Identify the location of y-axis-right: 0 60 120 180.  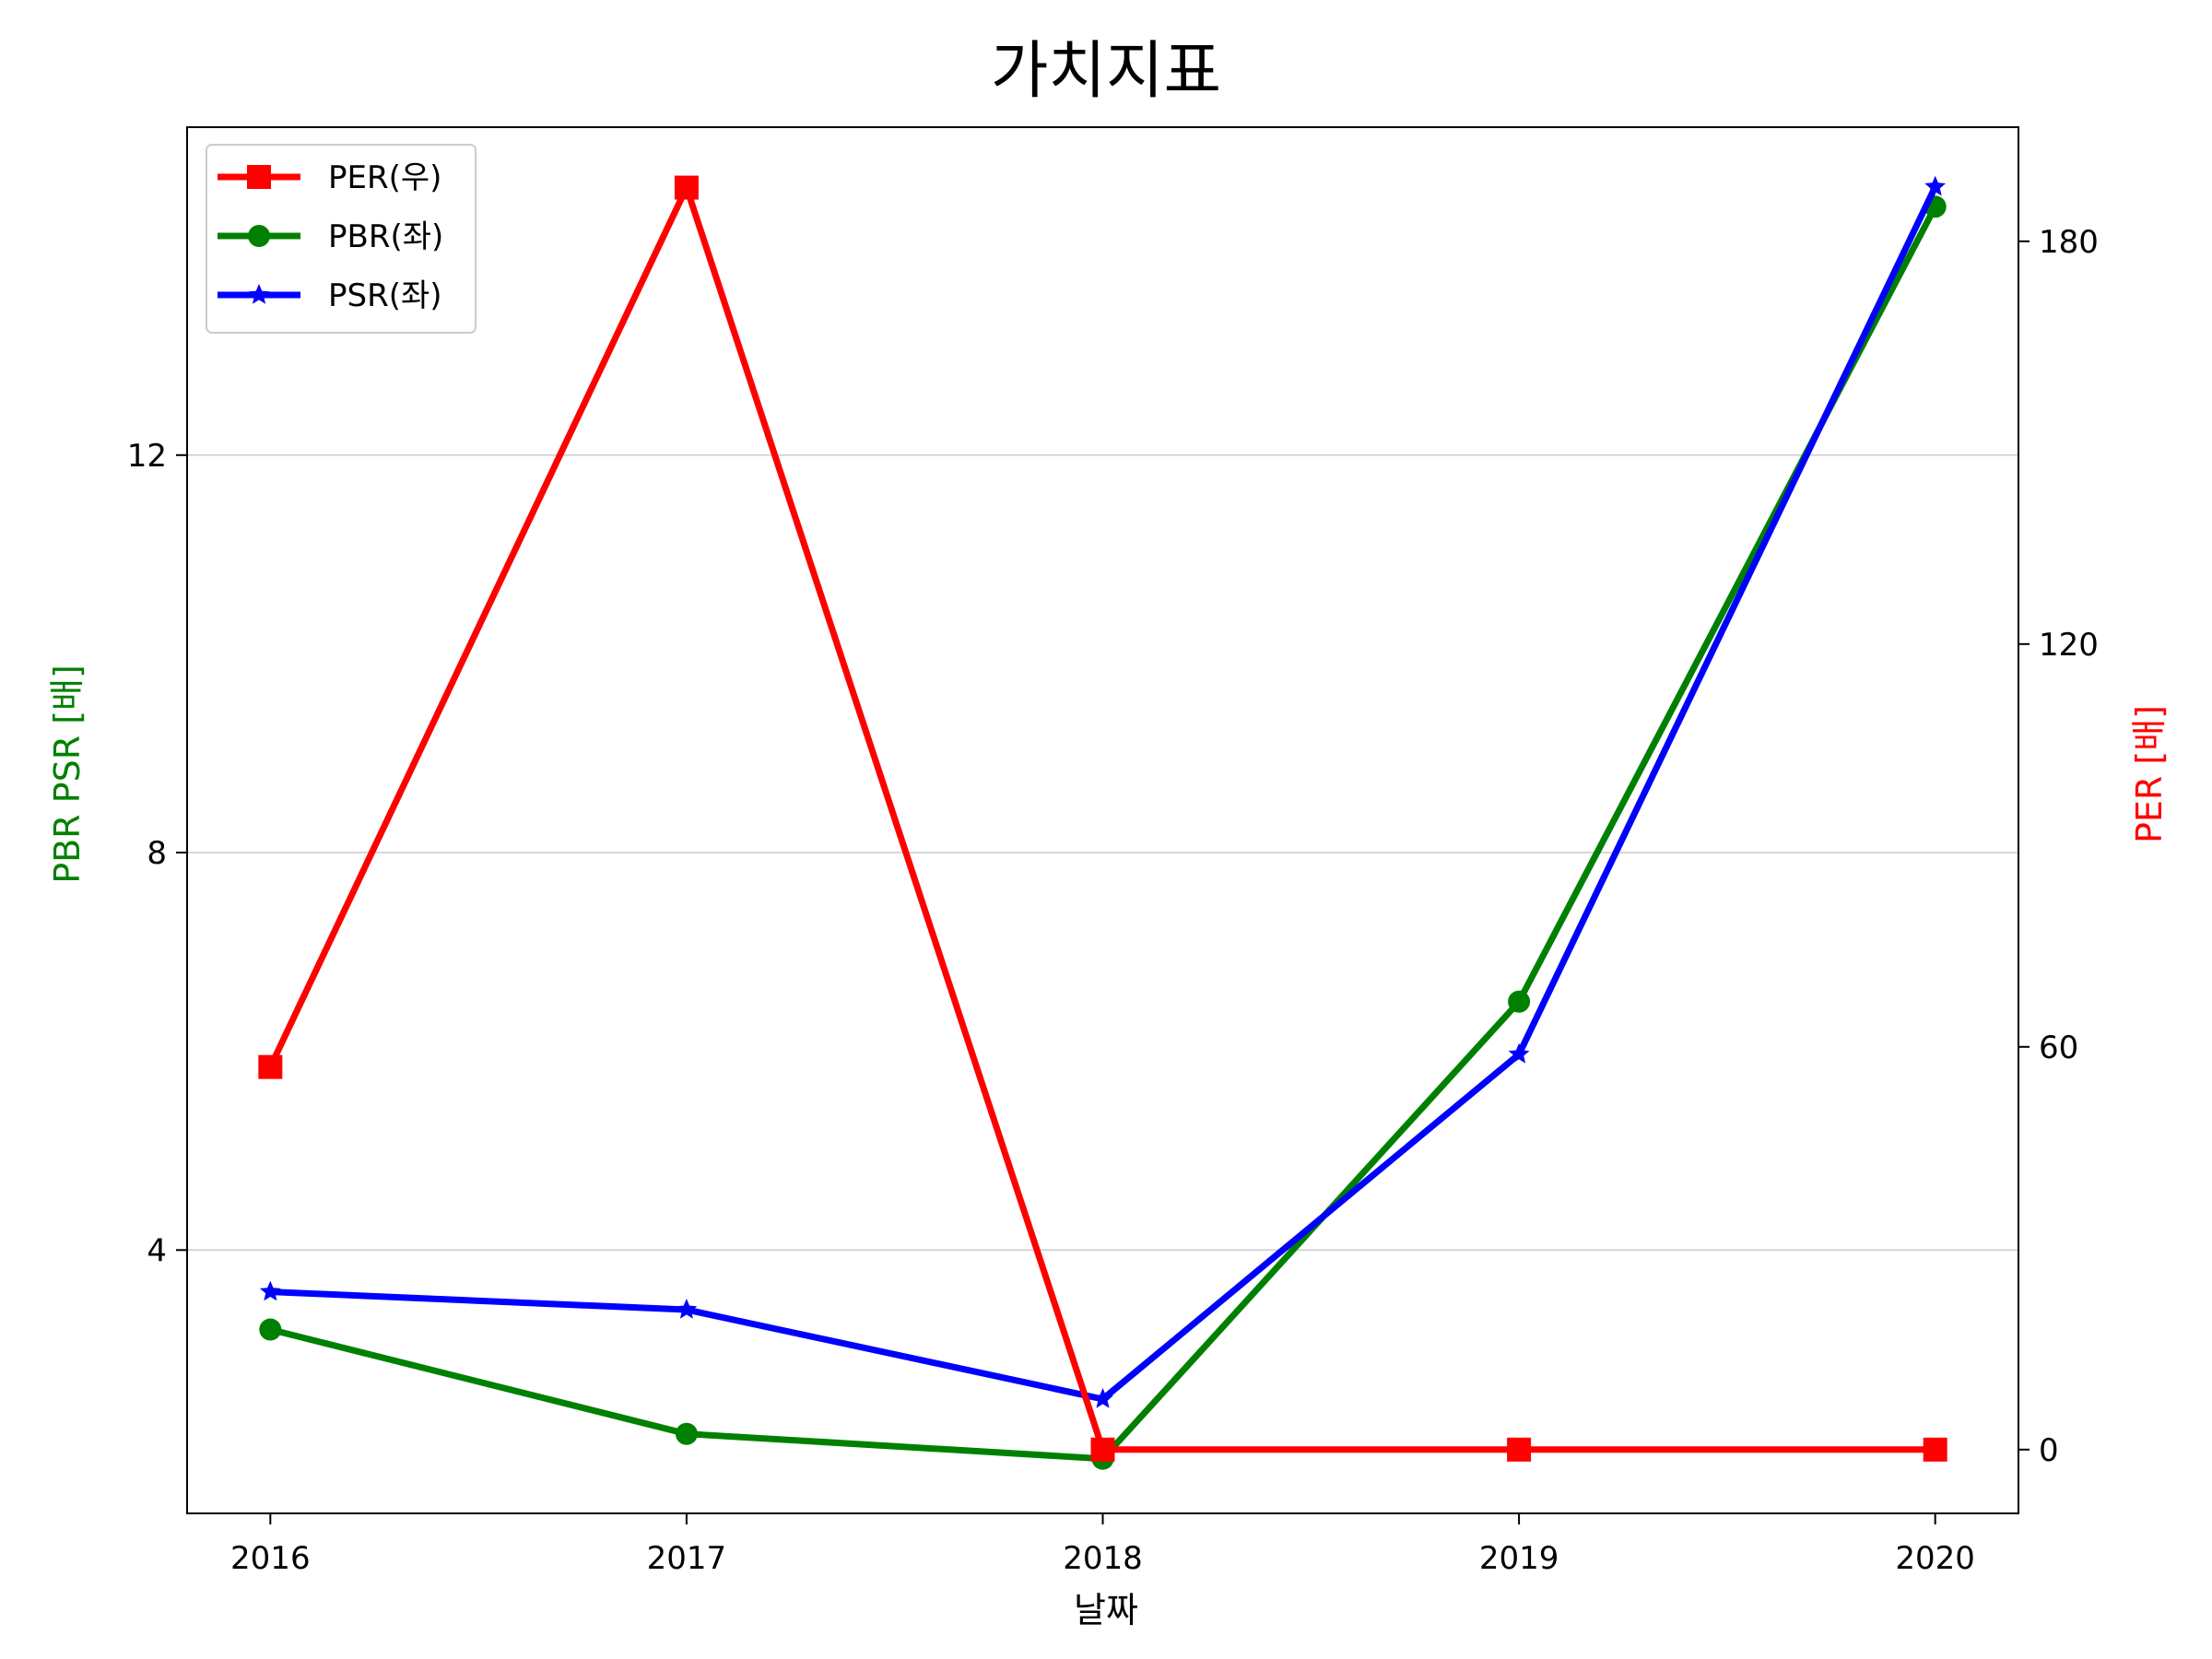
(2058, 846).